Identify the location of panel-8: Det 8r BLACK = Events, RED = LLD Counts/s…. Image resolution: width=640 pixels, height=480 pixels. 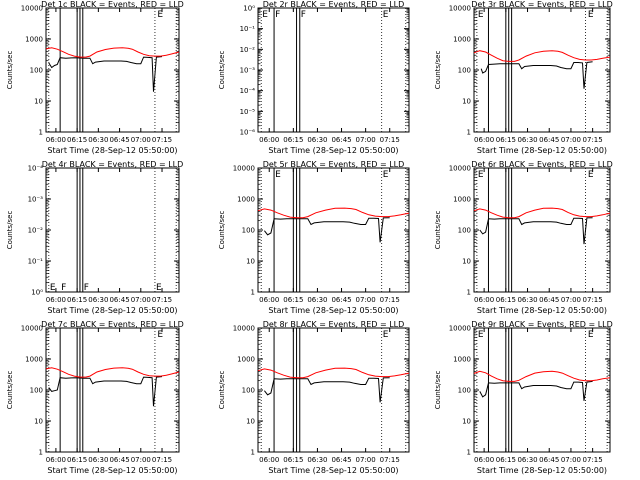
(314, 397).